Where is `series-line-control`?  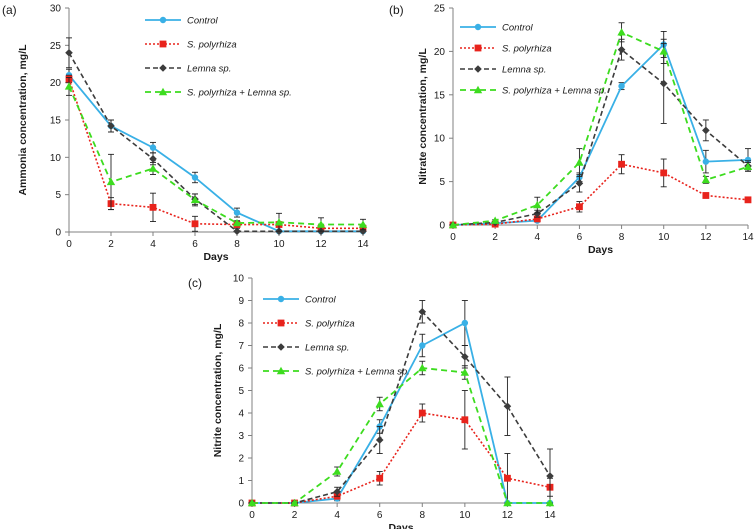 series-line-control is located at coordinates (215, 153).